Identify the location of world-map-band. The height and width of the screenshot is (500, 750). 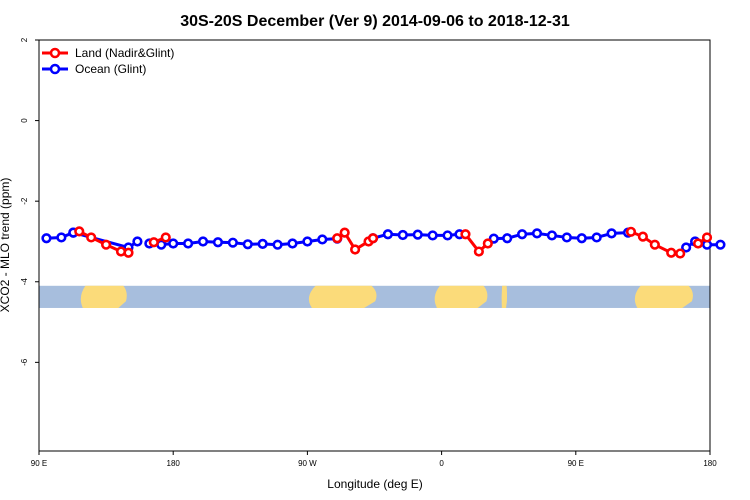
(374, 296).